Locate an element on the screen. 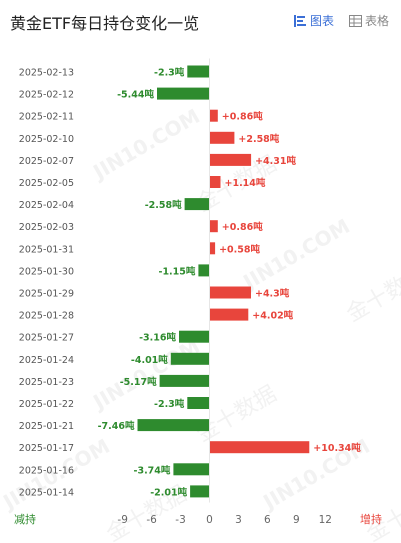 This screenshot has height=543, width=401. tab-chart: 图表 is located at coordinates (314, 20).